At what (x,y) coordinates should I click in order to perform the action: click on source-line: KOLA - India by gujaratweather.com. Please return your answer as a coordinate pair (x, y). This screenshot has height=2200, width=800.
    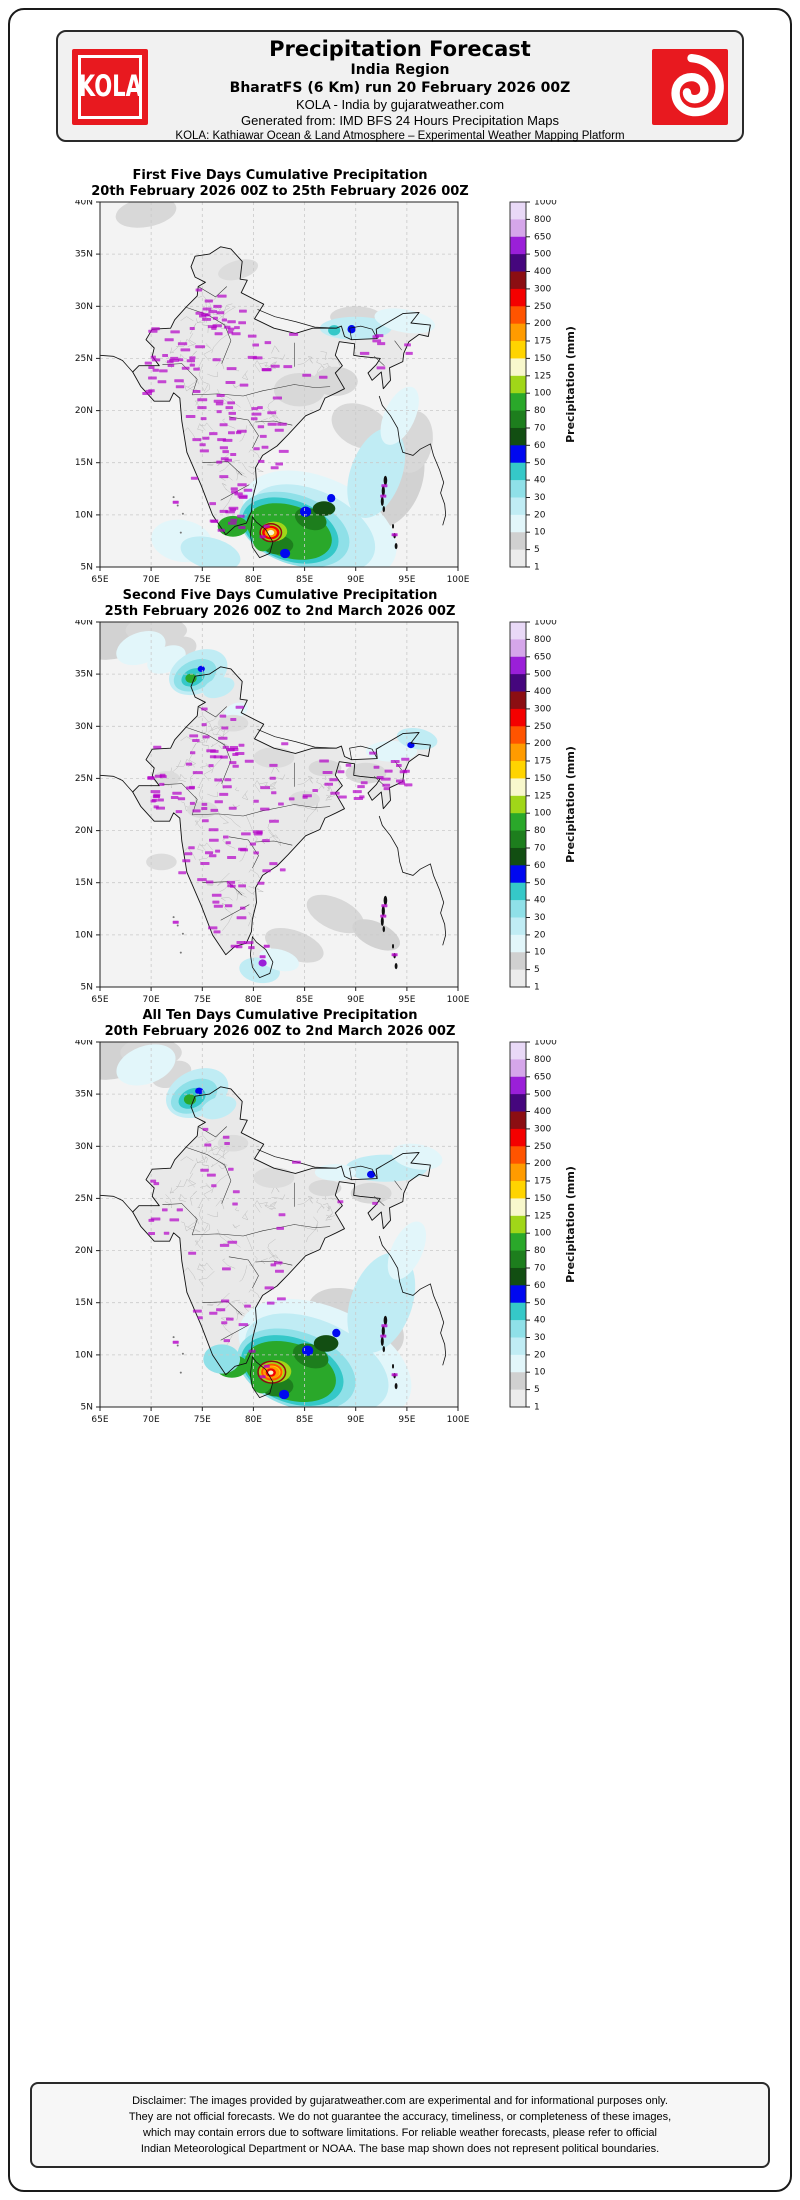
    Looking at the image, I should click on (400, 104).